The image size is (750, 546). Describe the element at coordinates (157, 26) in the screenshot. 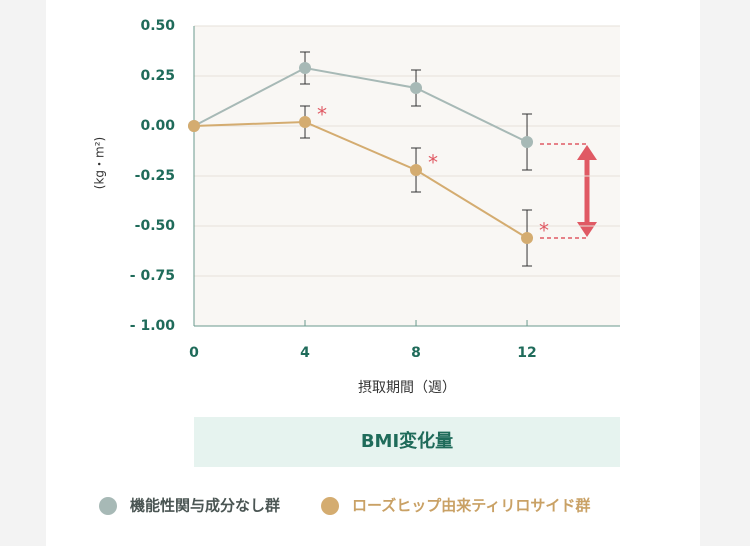

I see `y-tick-label: 0.50` at that location.